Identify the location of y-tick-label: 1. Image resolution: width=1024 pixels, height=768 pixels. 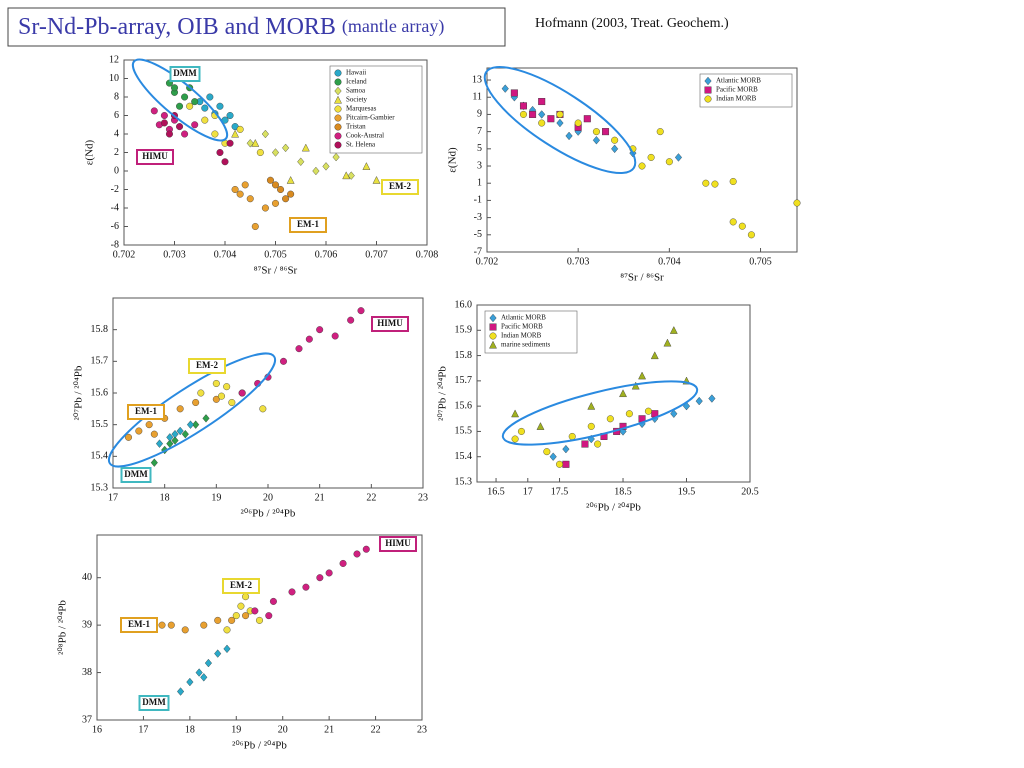
(479, 183).